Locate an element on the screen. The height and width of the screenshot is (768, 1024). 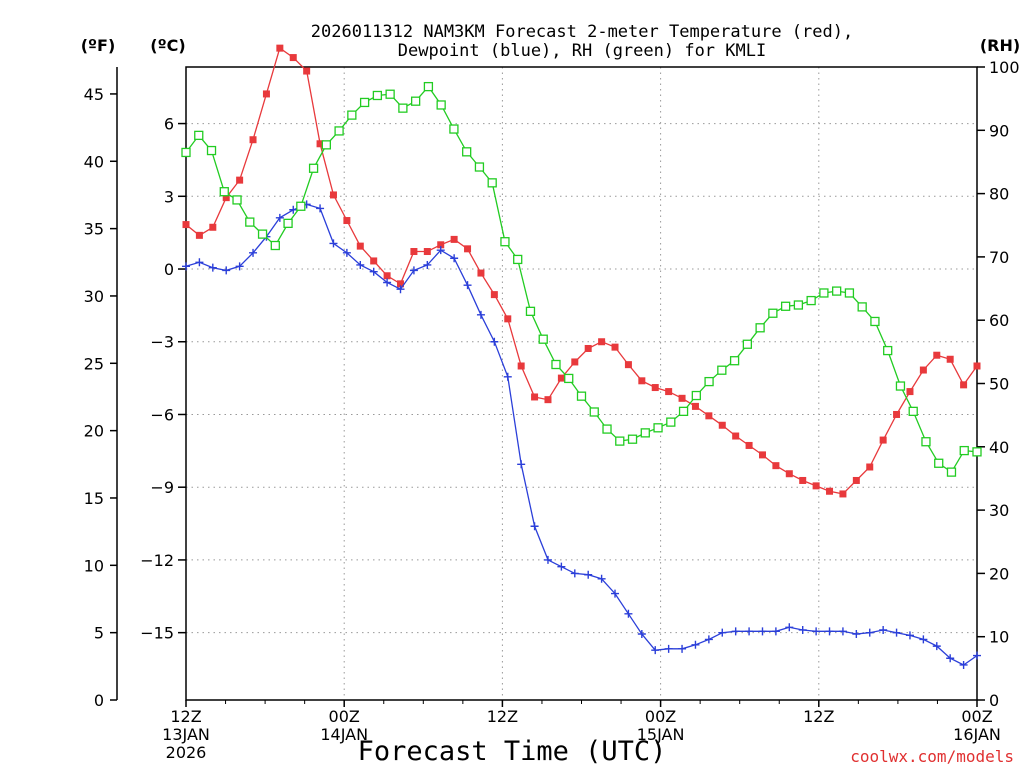
time-tick-label: 00Z is located at coordinates (660, 716).